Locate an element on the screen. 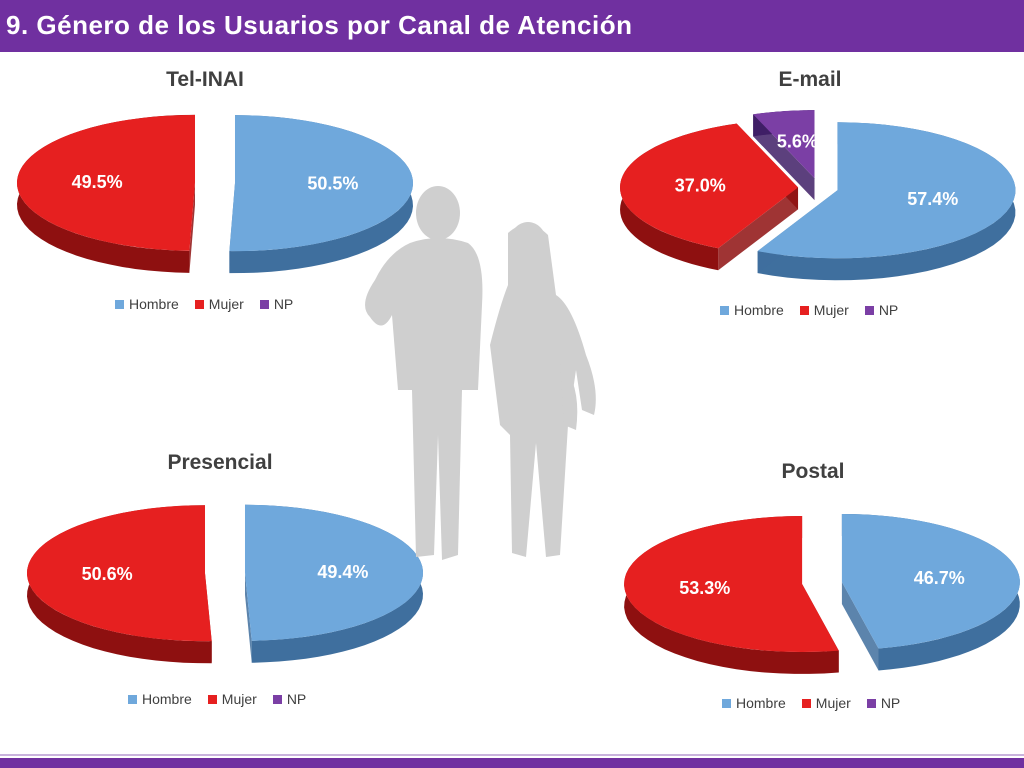 Image resolution: width=1024 pixels, height=768 pixels. slice-mujer: 49.5% is located at coordinates (106, 182).